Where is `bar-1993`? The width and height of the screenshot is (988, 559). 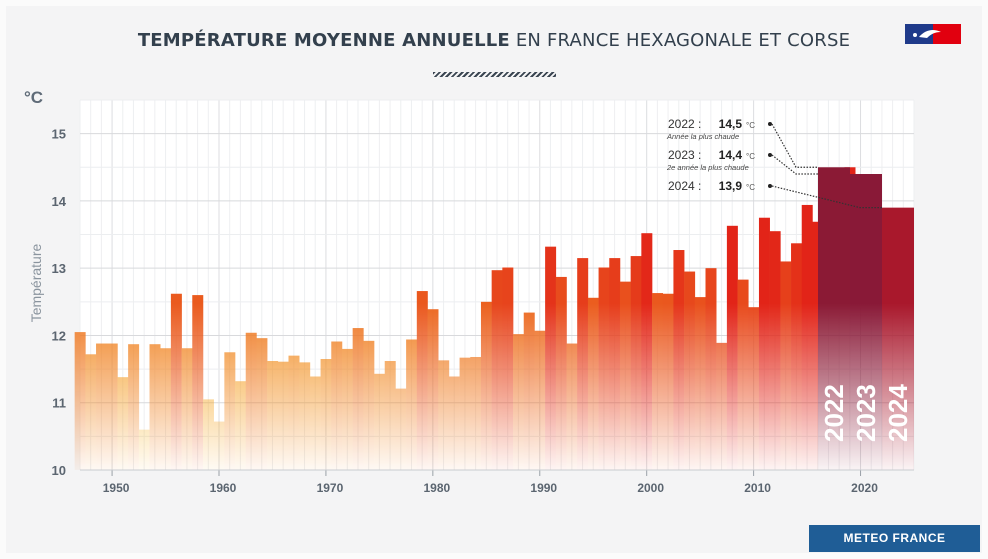 bar-1993 is located at coordinates (572, 406).